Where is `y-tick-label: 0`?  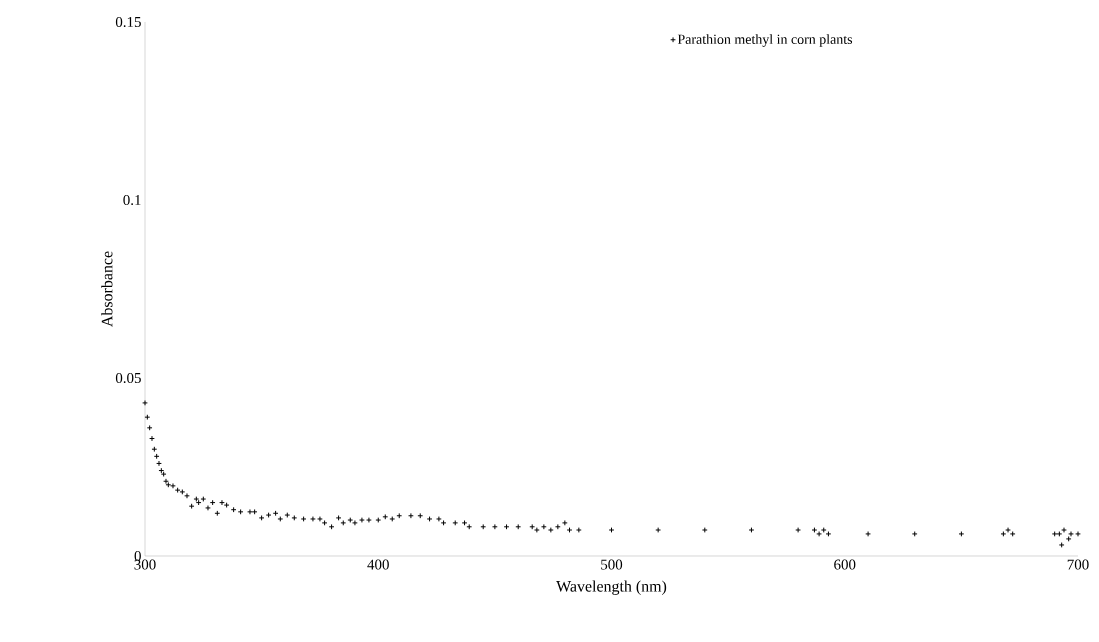
y-tick-label: 0 is located at coordinates (137, 556).